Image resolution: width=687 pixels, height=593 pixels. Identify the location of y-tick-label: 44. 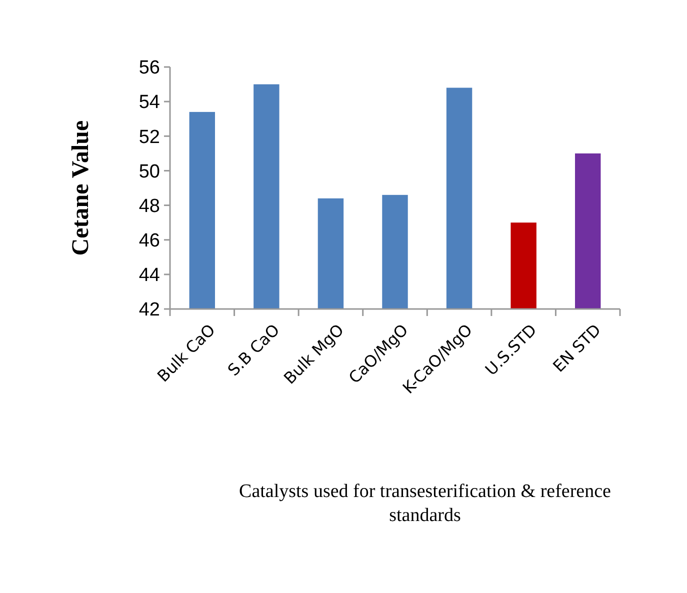
(149, 275).